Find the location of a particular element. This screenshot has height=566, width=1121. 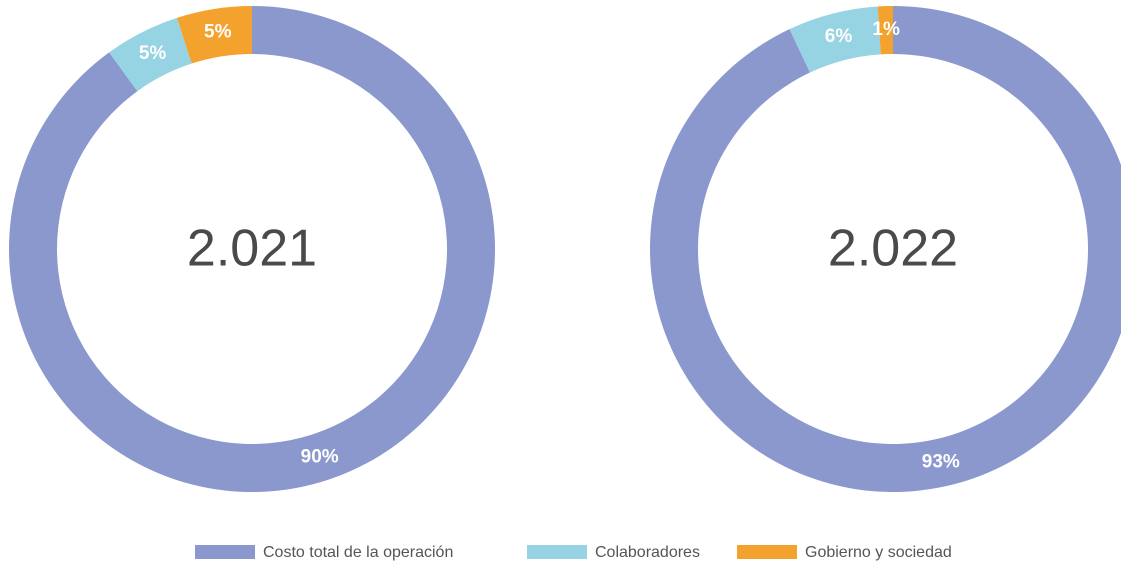

data-label: 90% is located at coordinates (320, 456).